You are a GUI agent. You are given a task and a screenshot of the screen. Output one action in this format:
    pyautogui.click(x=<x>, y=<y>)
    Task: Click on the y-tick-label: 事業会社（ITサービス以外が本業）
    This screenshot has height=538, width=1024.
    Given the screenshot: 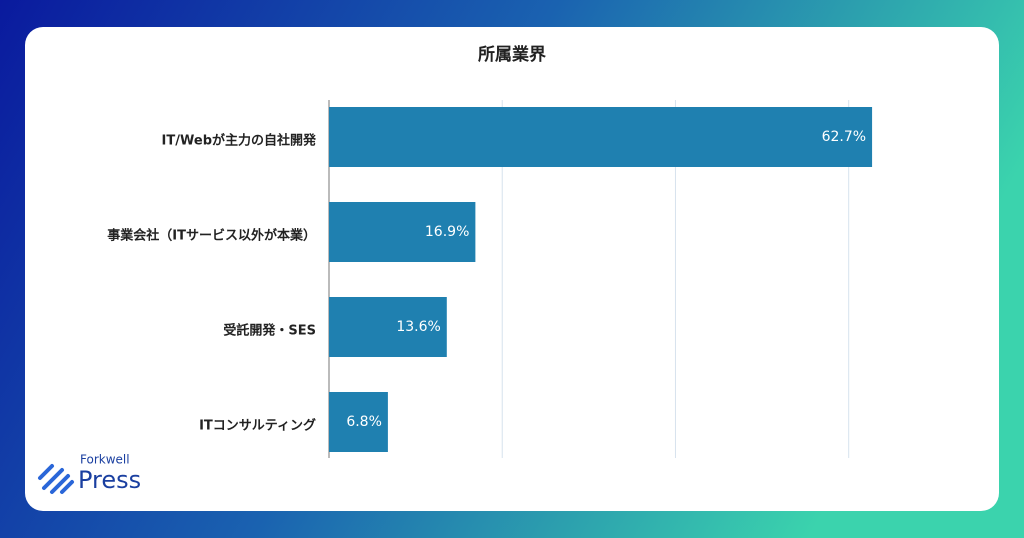 What is the action you would take?
    pyautogui.click(x=211, y=236)
    